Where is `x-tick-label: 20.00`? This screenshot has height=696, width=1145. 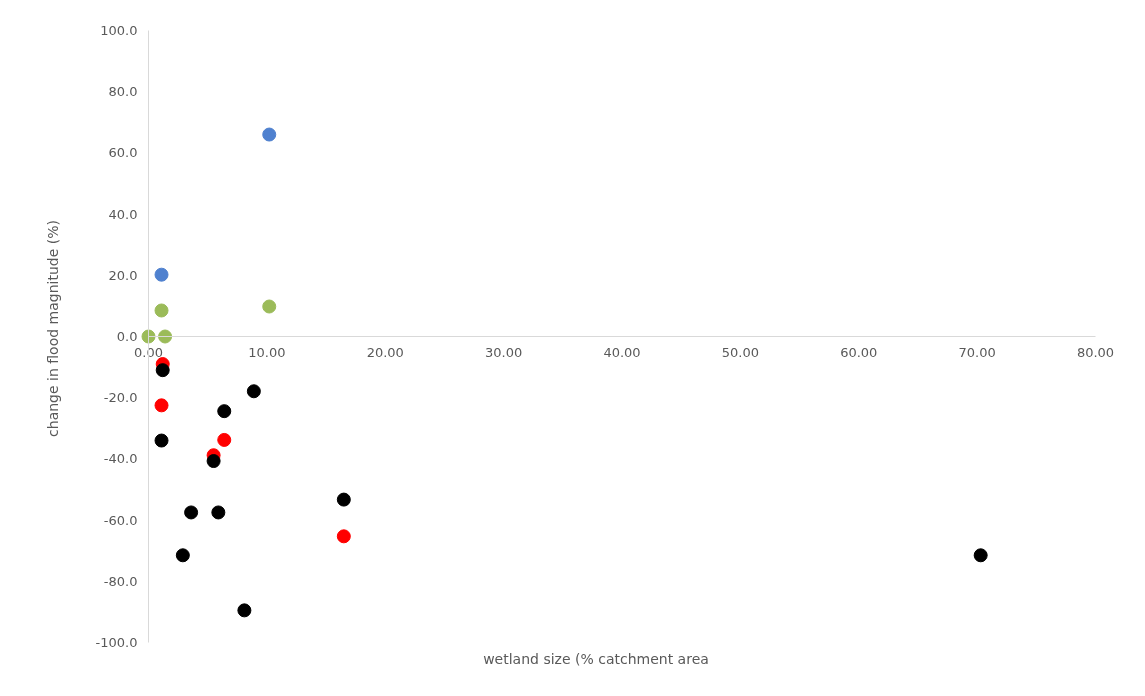 x-tick-label: 20.00 is located at coordinates (385, 352).